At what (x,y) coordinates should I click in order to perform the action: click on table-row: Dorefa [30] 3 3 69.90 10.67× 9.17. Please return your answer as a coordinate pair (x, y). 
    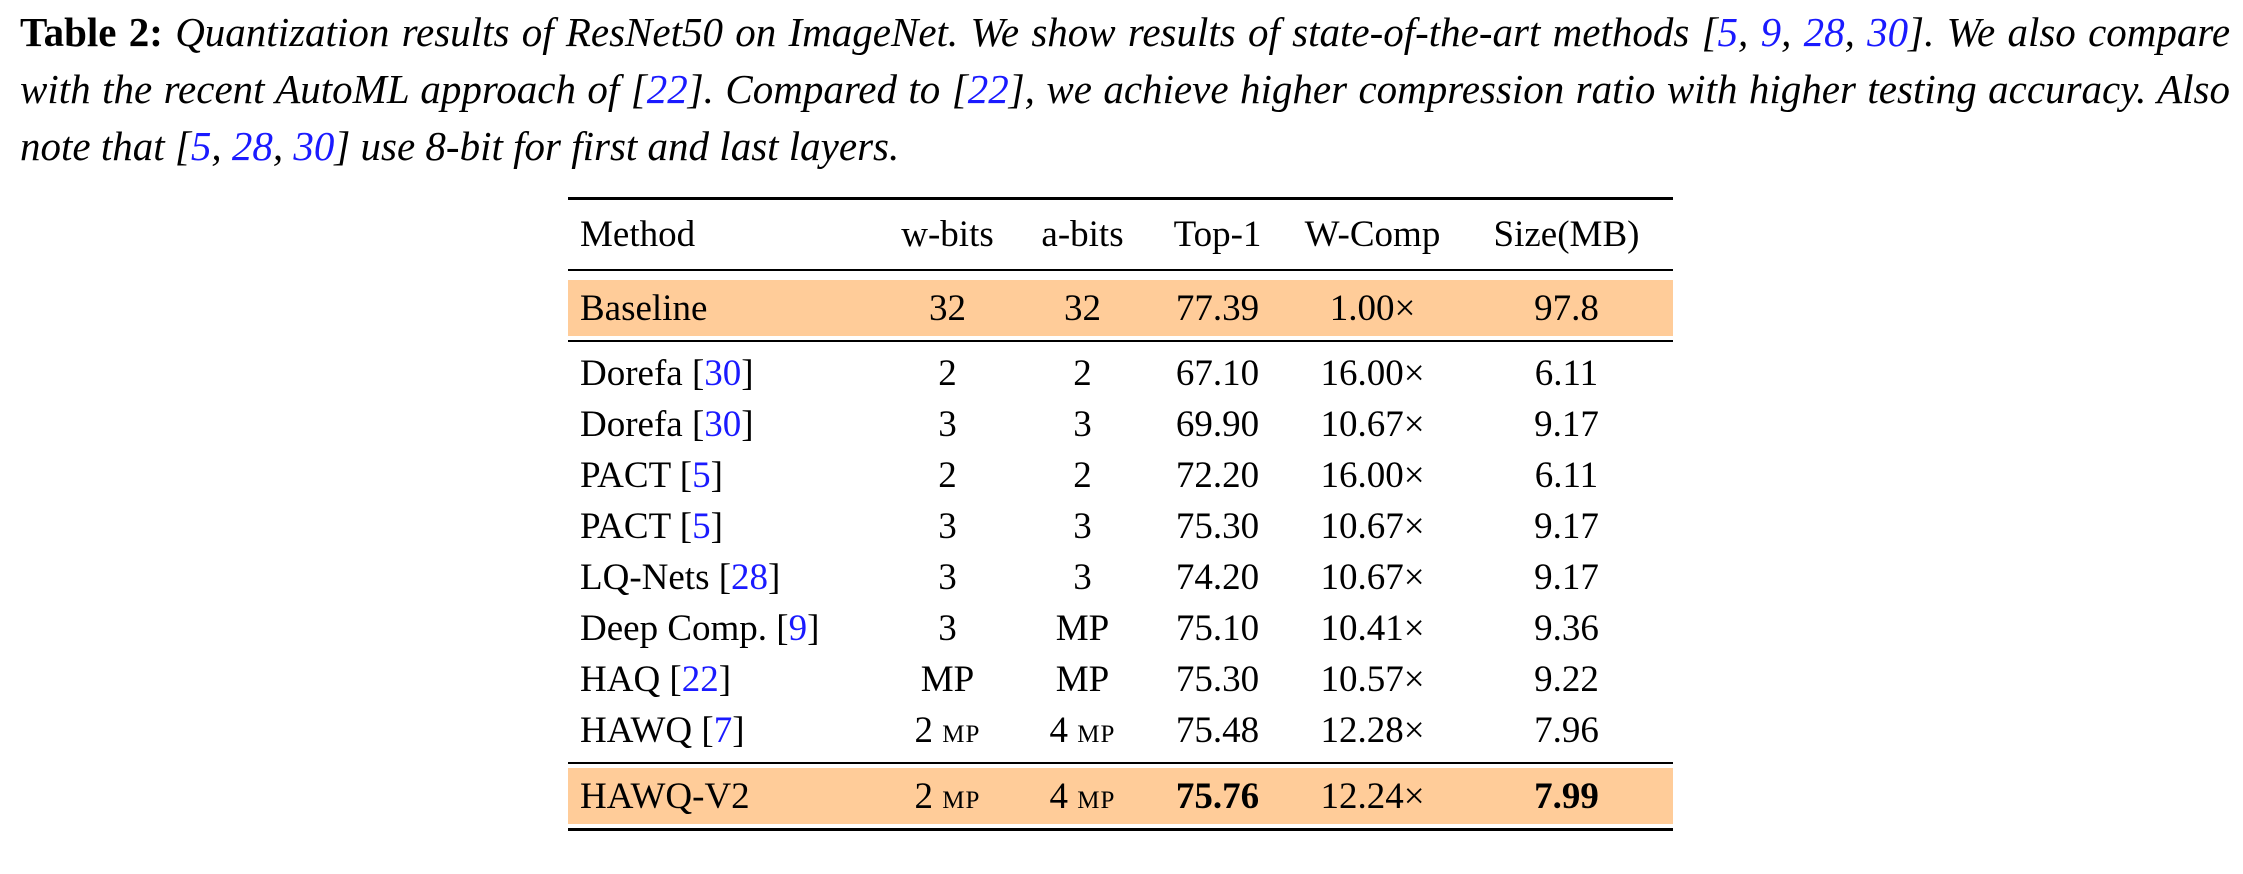
    Looking at the image, I should click on (1120, 424).